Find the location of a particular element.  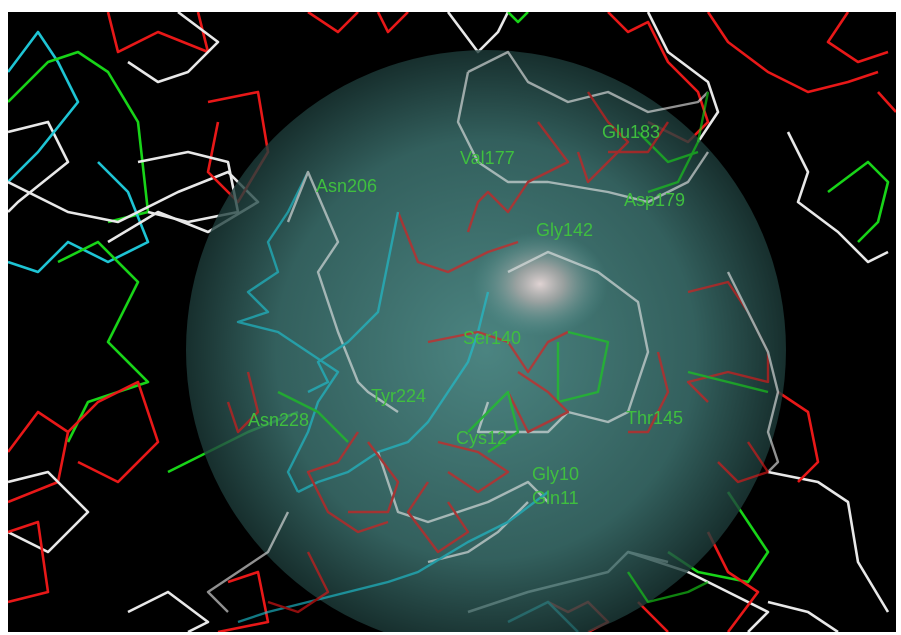

sphere-highlight is located at coordinates (540, 284).